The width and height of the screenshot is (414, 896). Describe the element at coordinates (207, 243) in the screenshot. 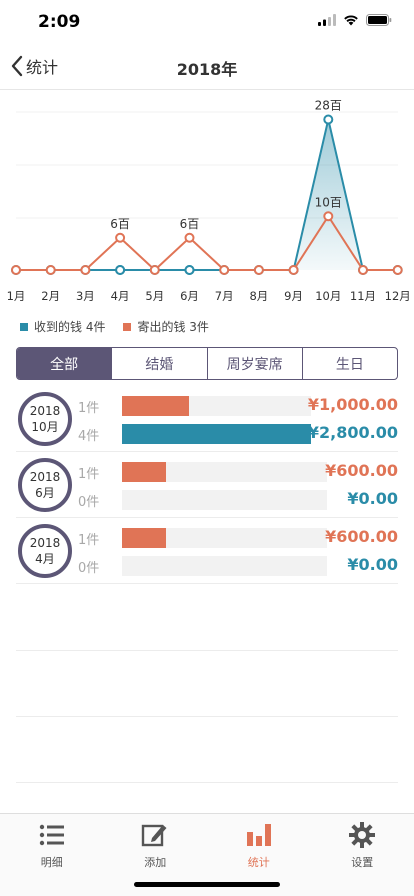

I see `sent-series-line` at that location.